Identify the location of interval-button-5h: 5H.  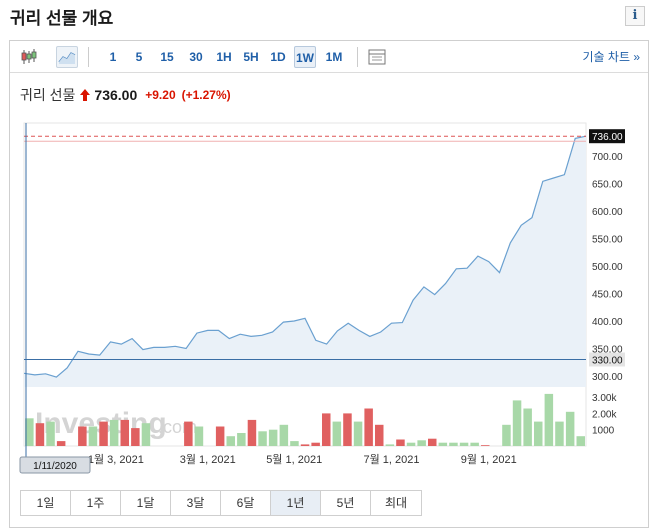
(251, 57).